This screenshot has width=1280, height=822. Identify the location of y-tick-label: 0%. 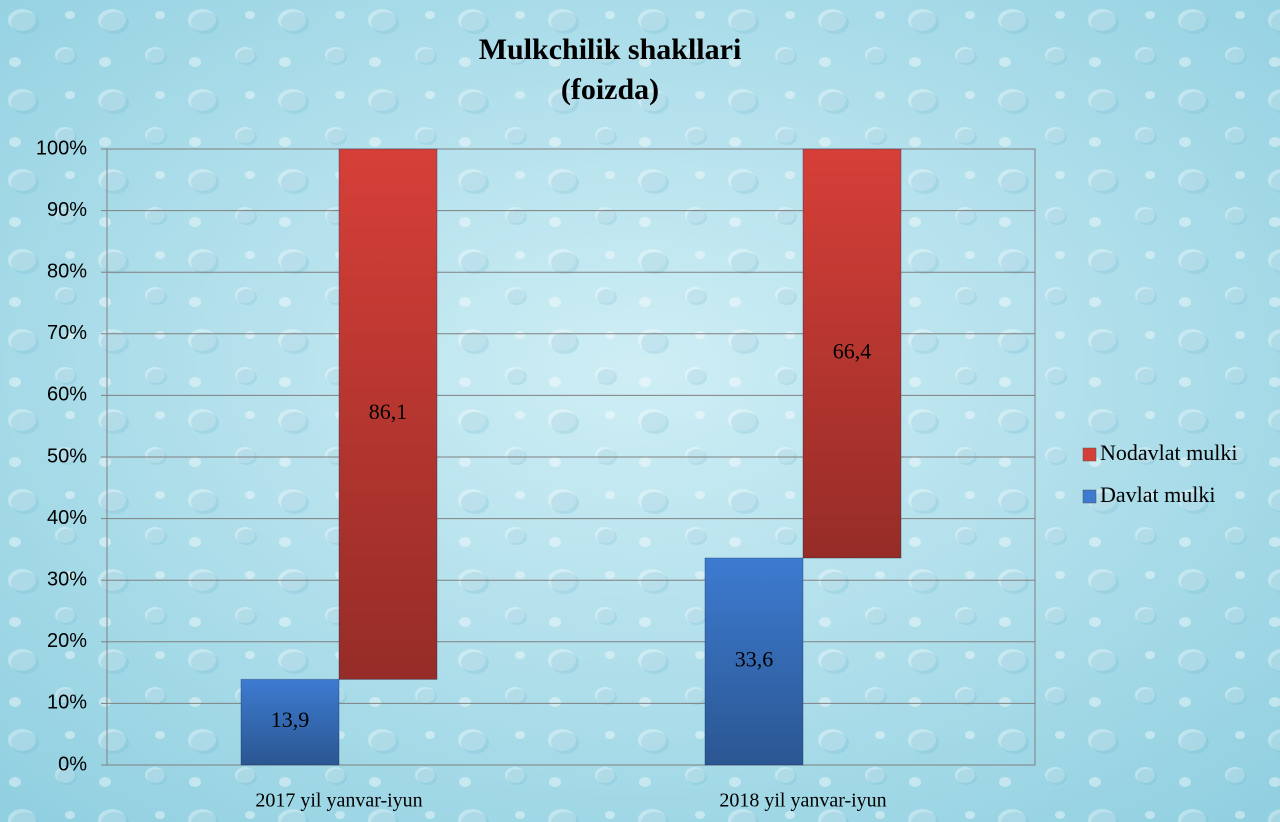
(72, 764).